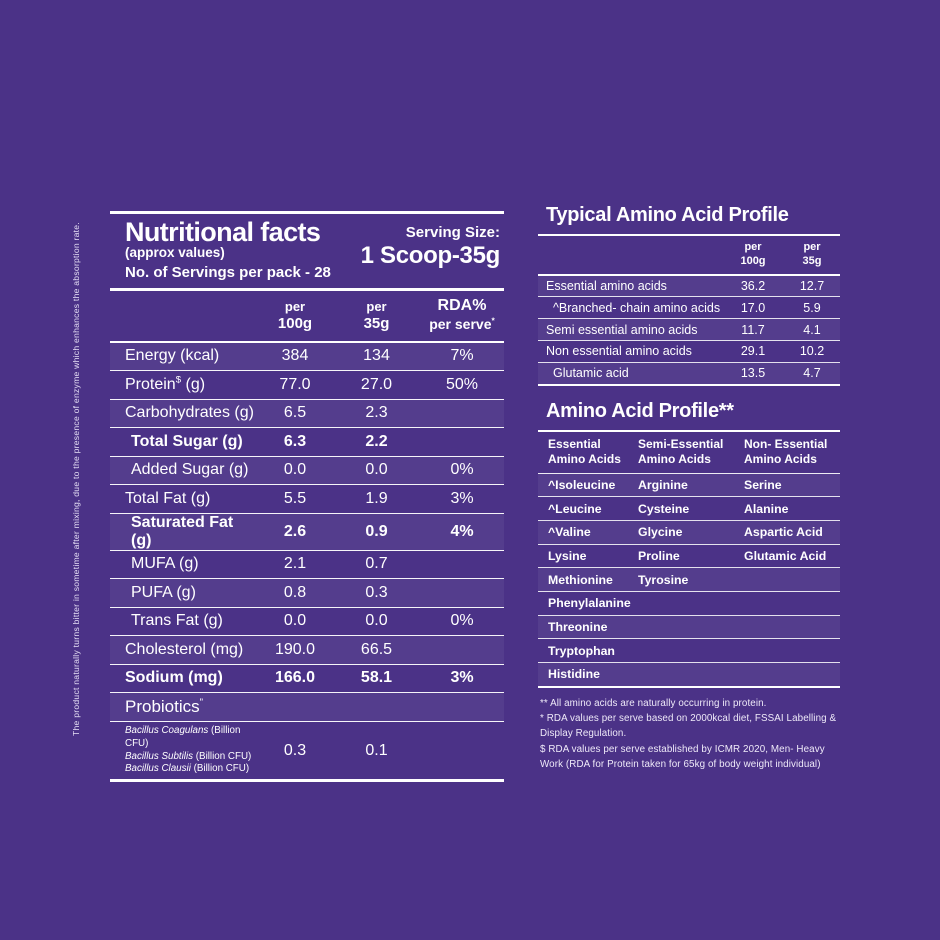  Describe the element at coordinates (376, 531) in the screenshot. I see `value-per35: 0.9` at that location.